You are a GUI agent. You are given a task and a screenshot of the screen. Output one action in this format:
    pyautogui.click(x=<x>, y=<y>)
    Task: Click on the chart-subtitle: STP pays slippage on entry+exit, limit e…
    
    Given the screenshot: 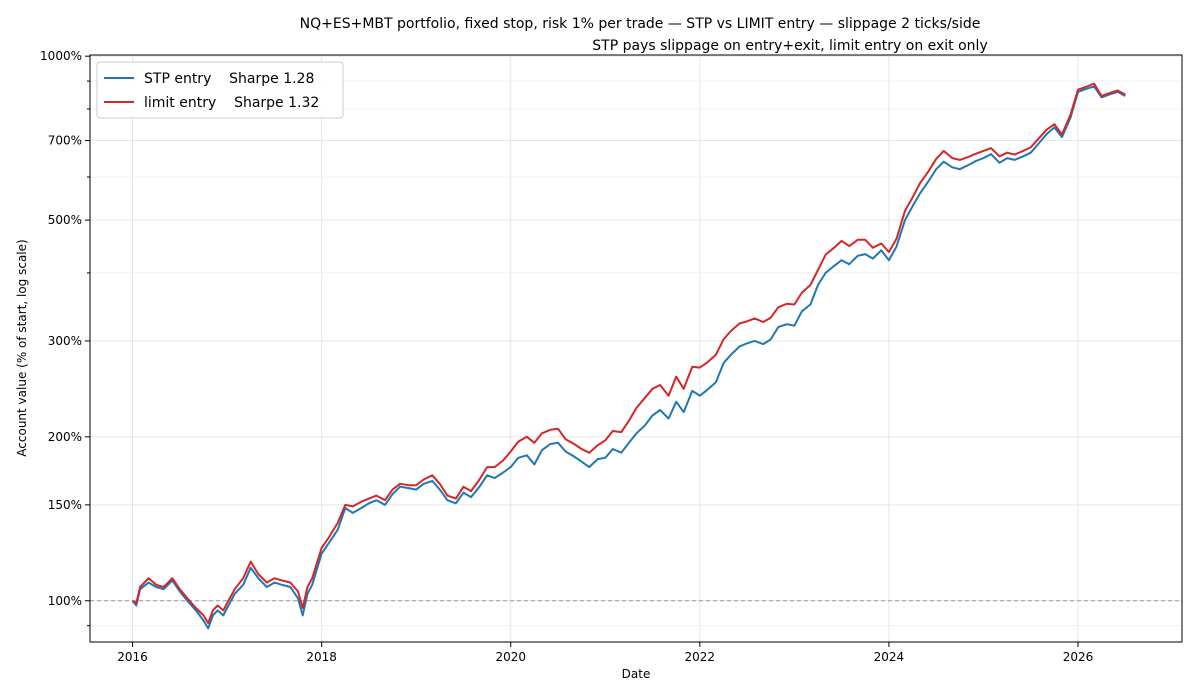 What is the action you would take?
    pyautogui.click(x=789, y=46)
    